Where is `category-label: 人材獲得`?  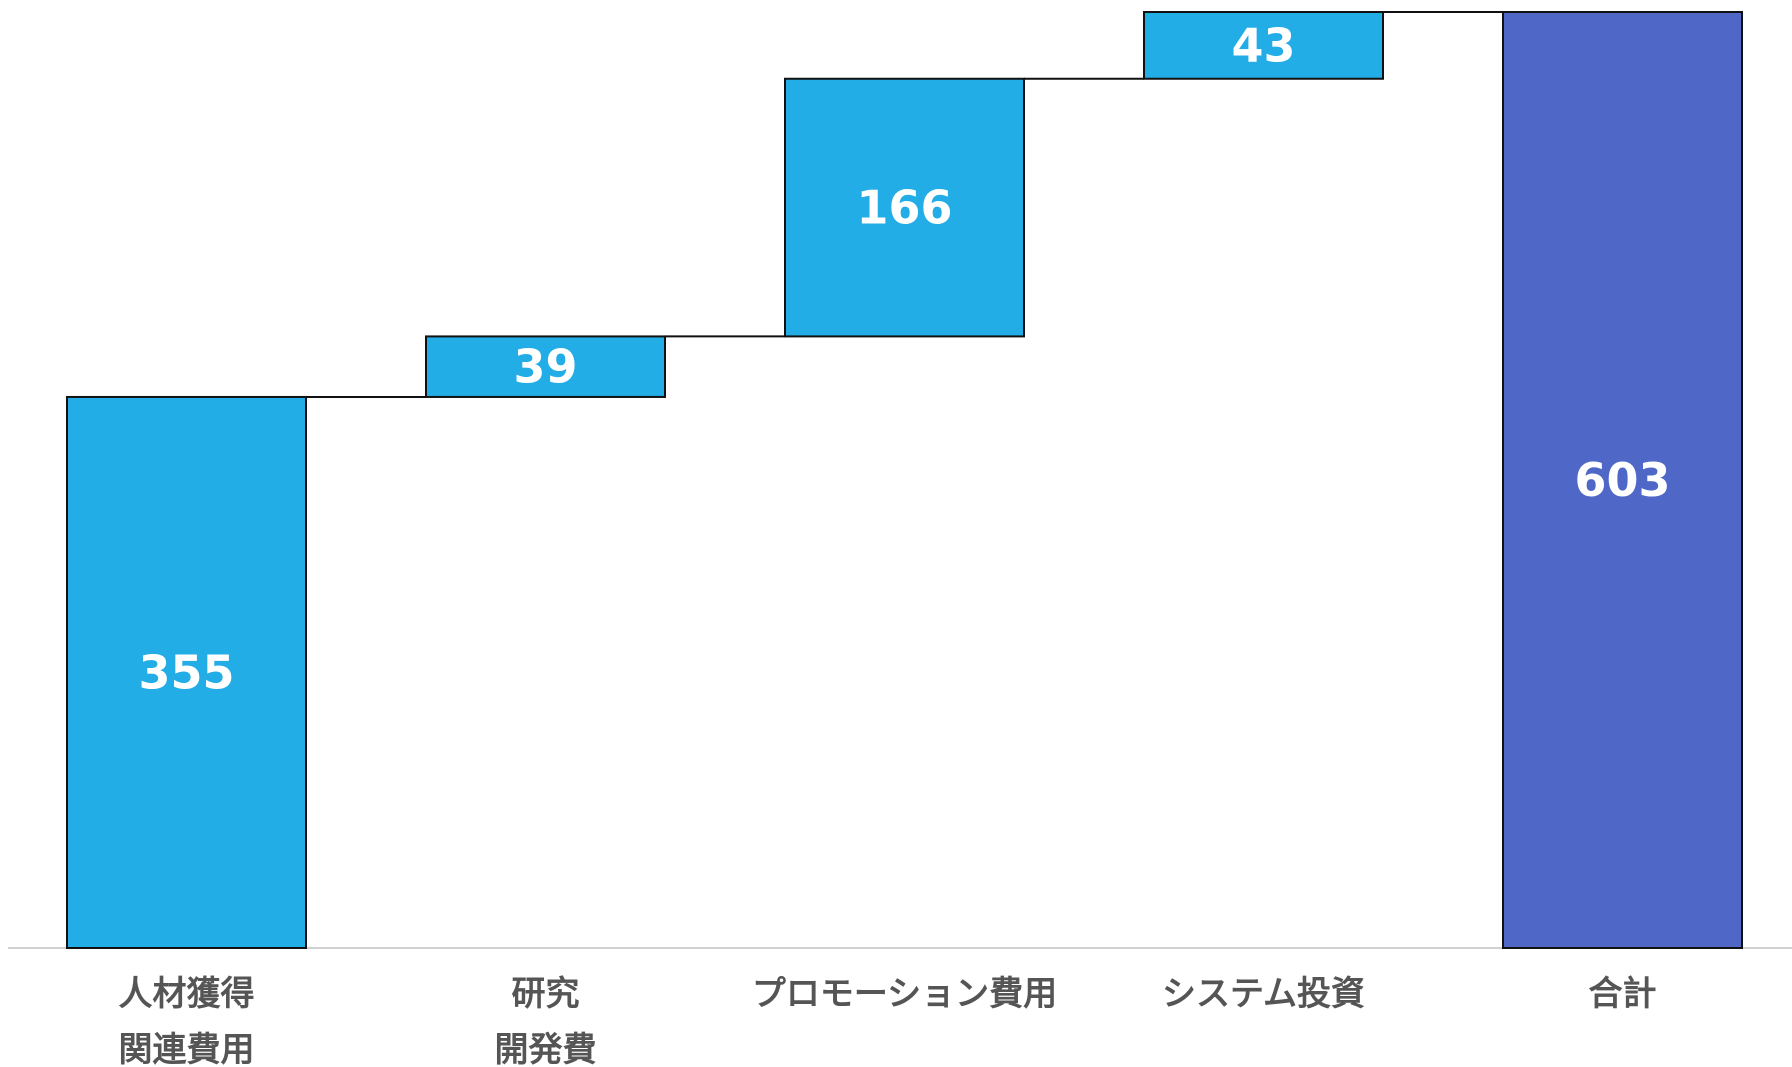
category-label: 人材獲得 is located at coordinates (187, 994).